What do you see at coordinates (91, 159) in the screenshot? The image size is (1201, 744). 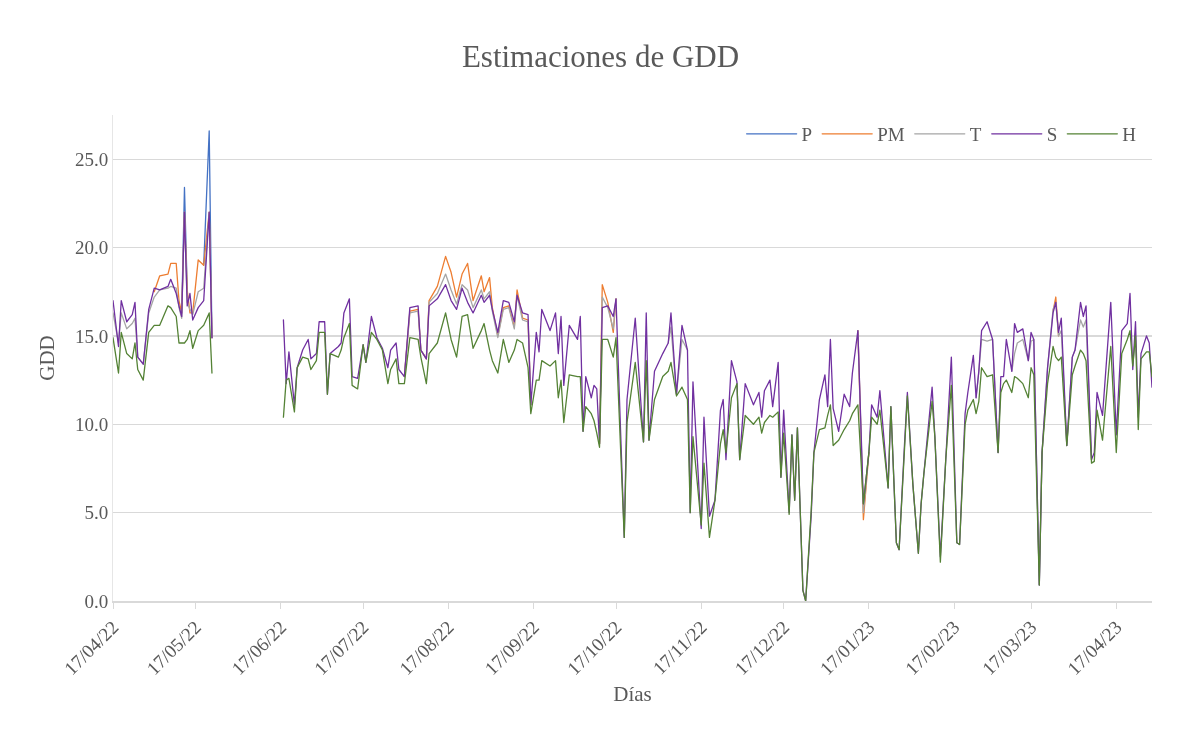 I see `y-tick-label: 25.0` at bounding box center [91, 159].